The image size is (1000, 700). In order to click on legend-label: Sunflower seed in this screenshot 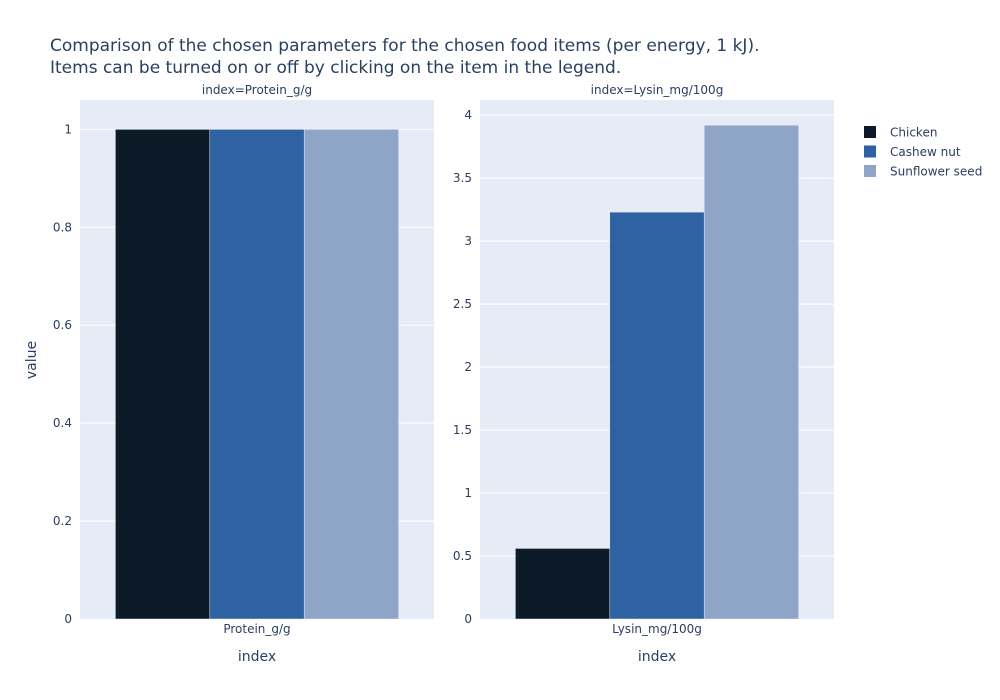, I will do `click(936, 172)`.